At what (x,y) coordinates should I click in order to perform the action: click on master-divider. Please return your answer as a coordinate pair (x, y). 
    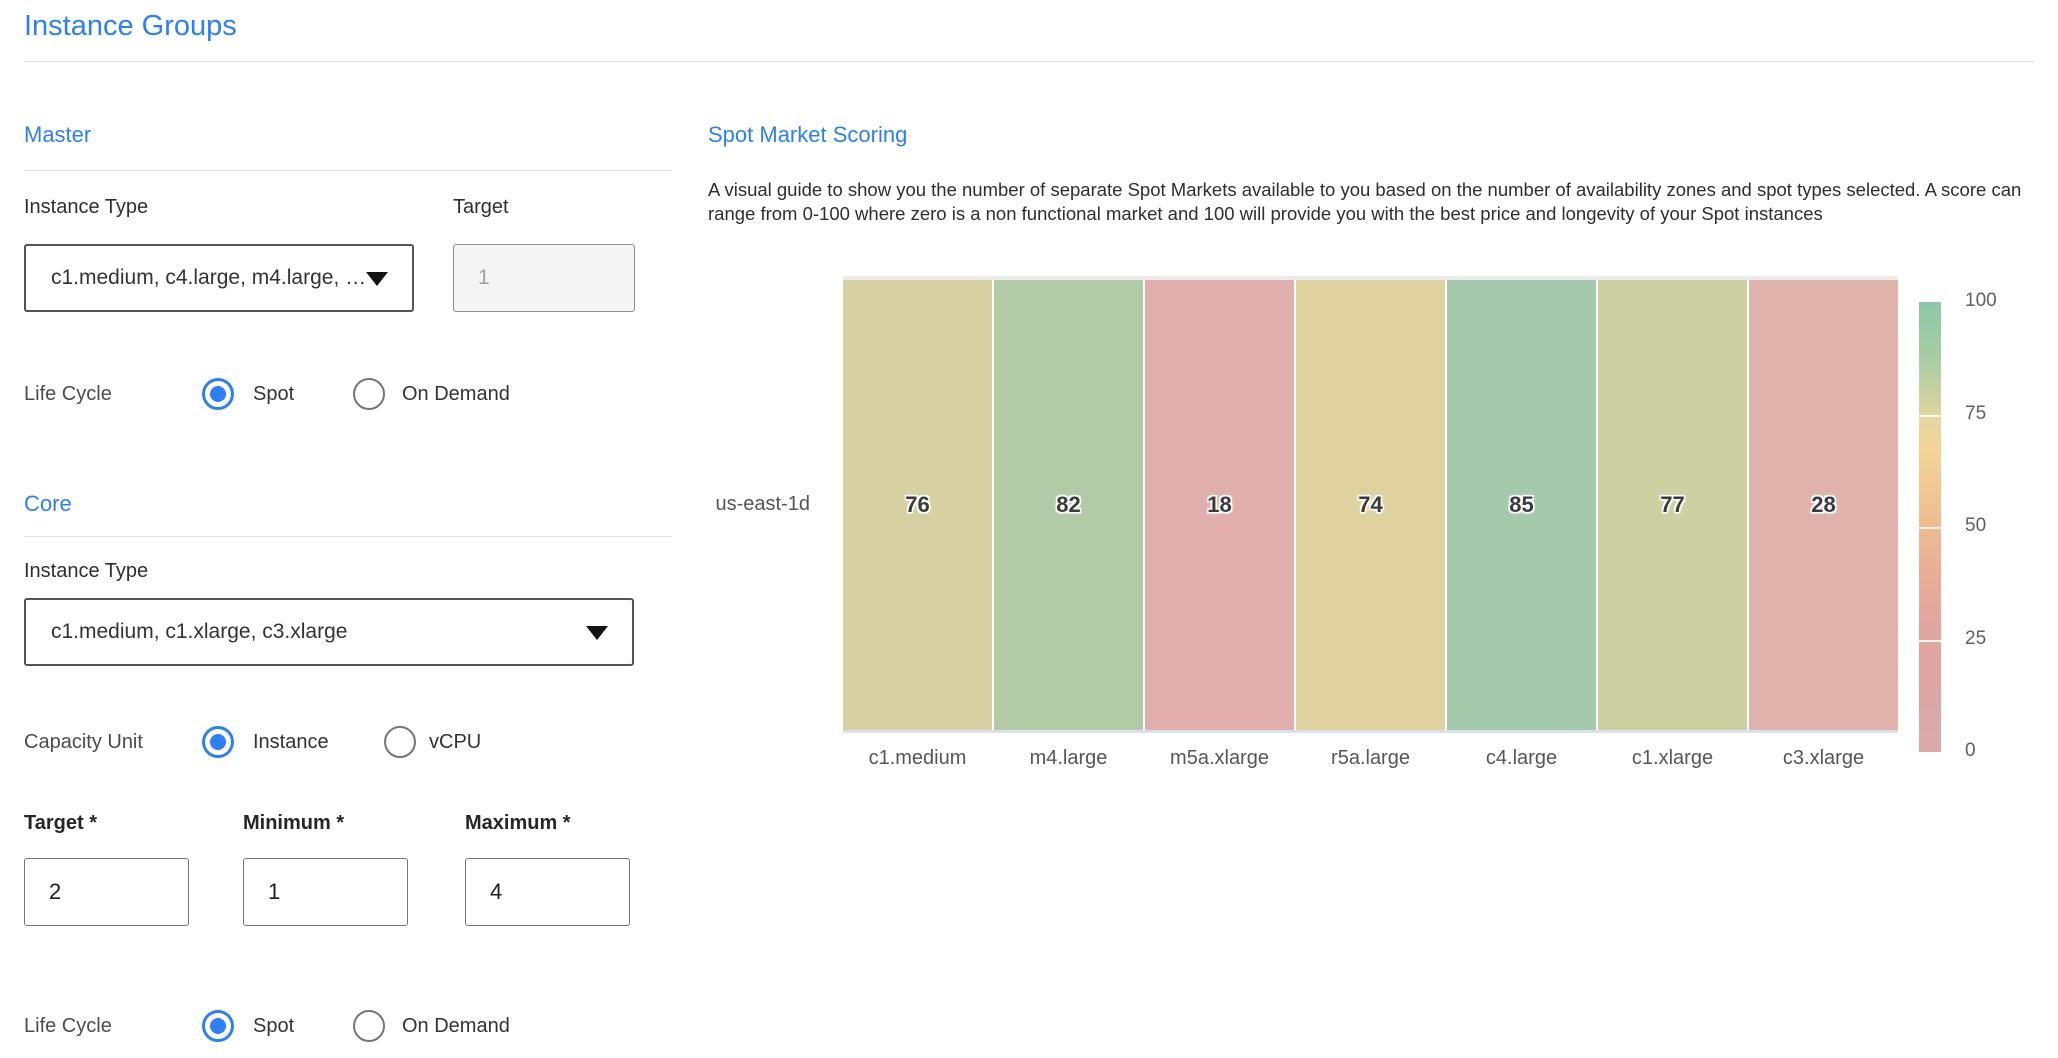
    Looking at the image, I should click on (348, 170).